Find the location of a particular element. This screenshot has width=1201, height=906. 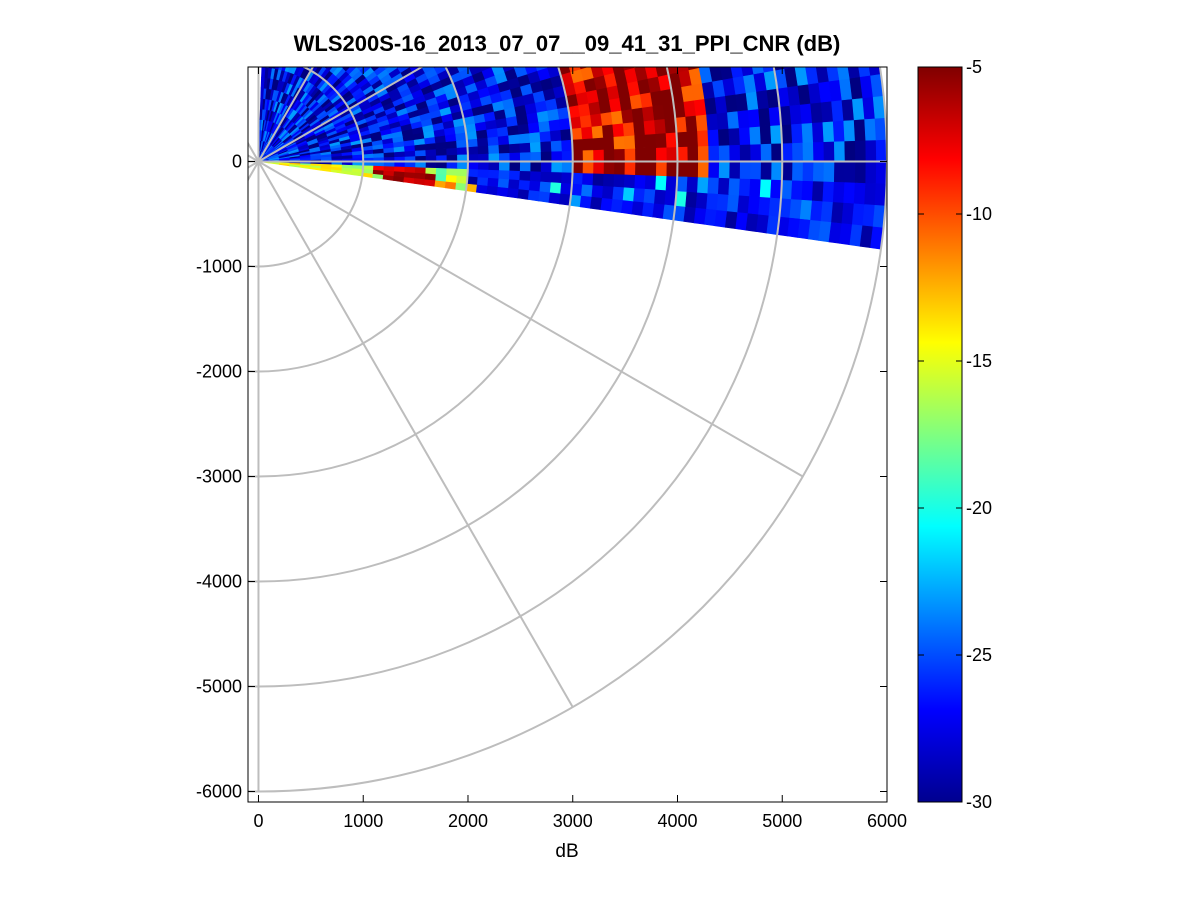

colorbar-tick-label: -15 is located at coordinates (979, 361).